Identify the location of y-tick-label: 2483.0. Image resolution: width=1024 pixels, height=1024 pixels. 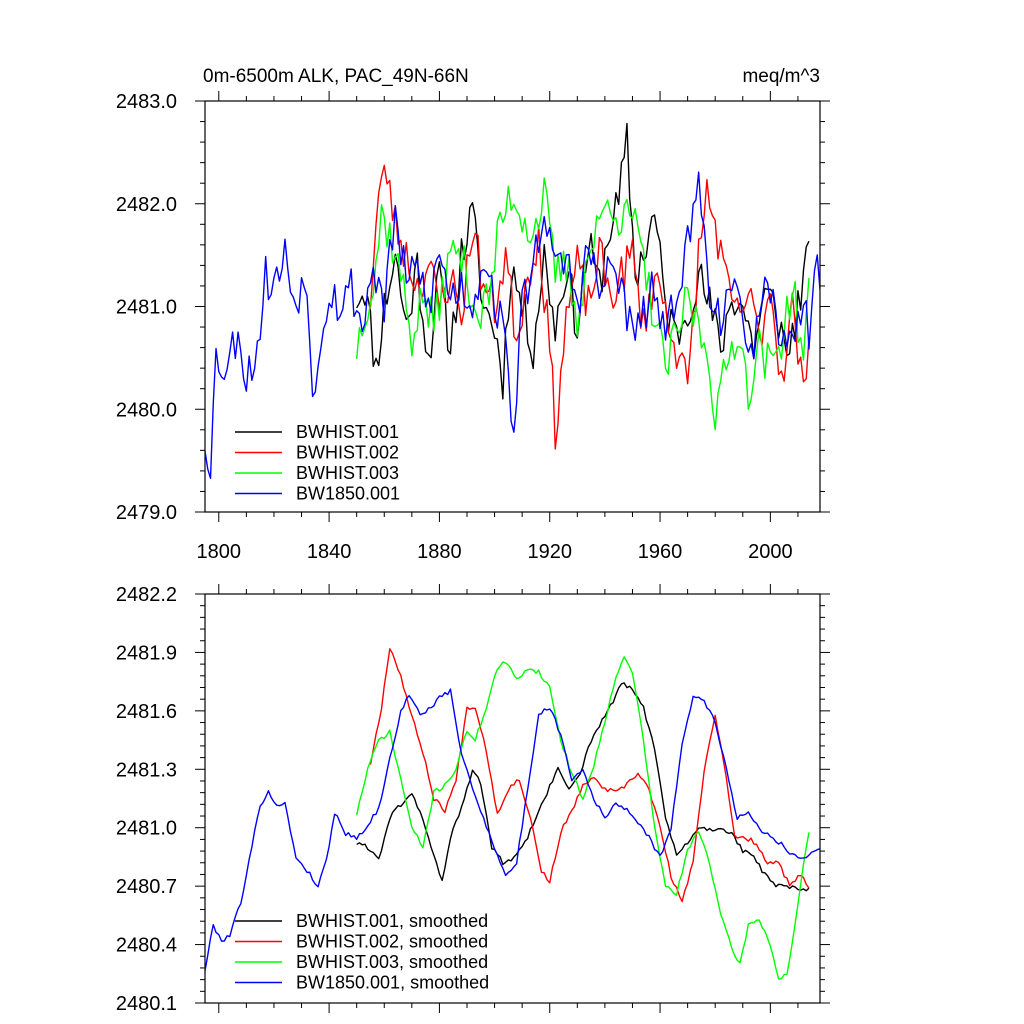
(146, 102).